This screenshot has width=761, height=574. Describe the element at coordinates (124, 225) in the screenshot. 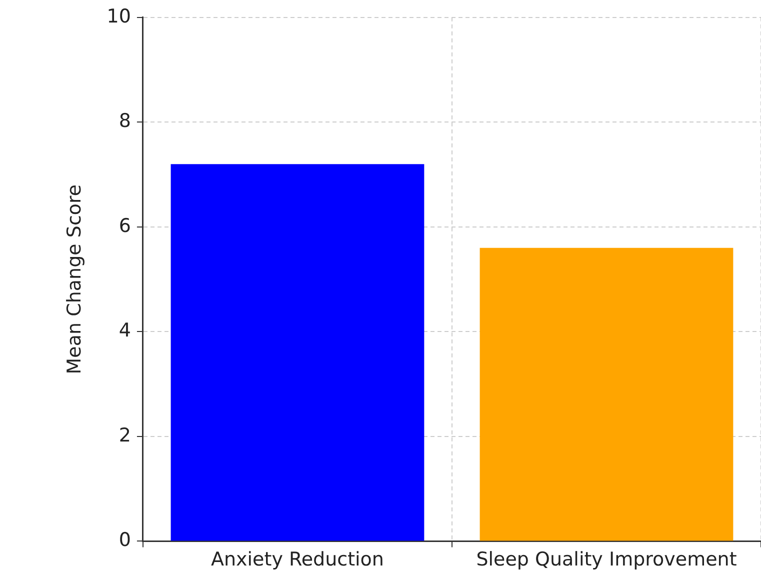

I see `y-tick-label: 6` at that location.